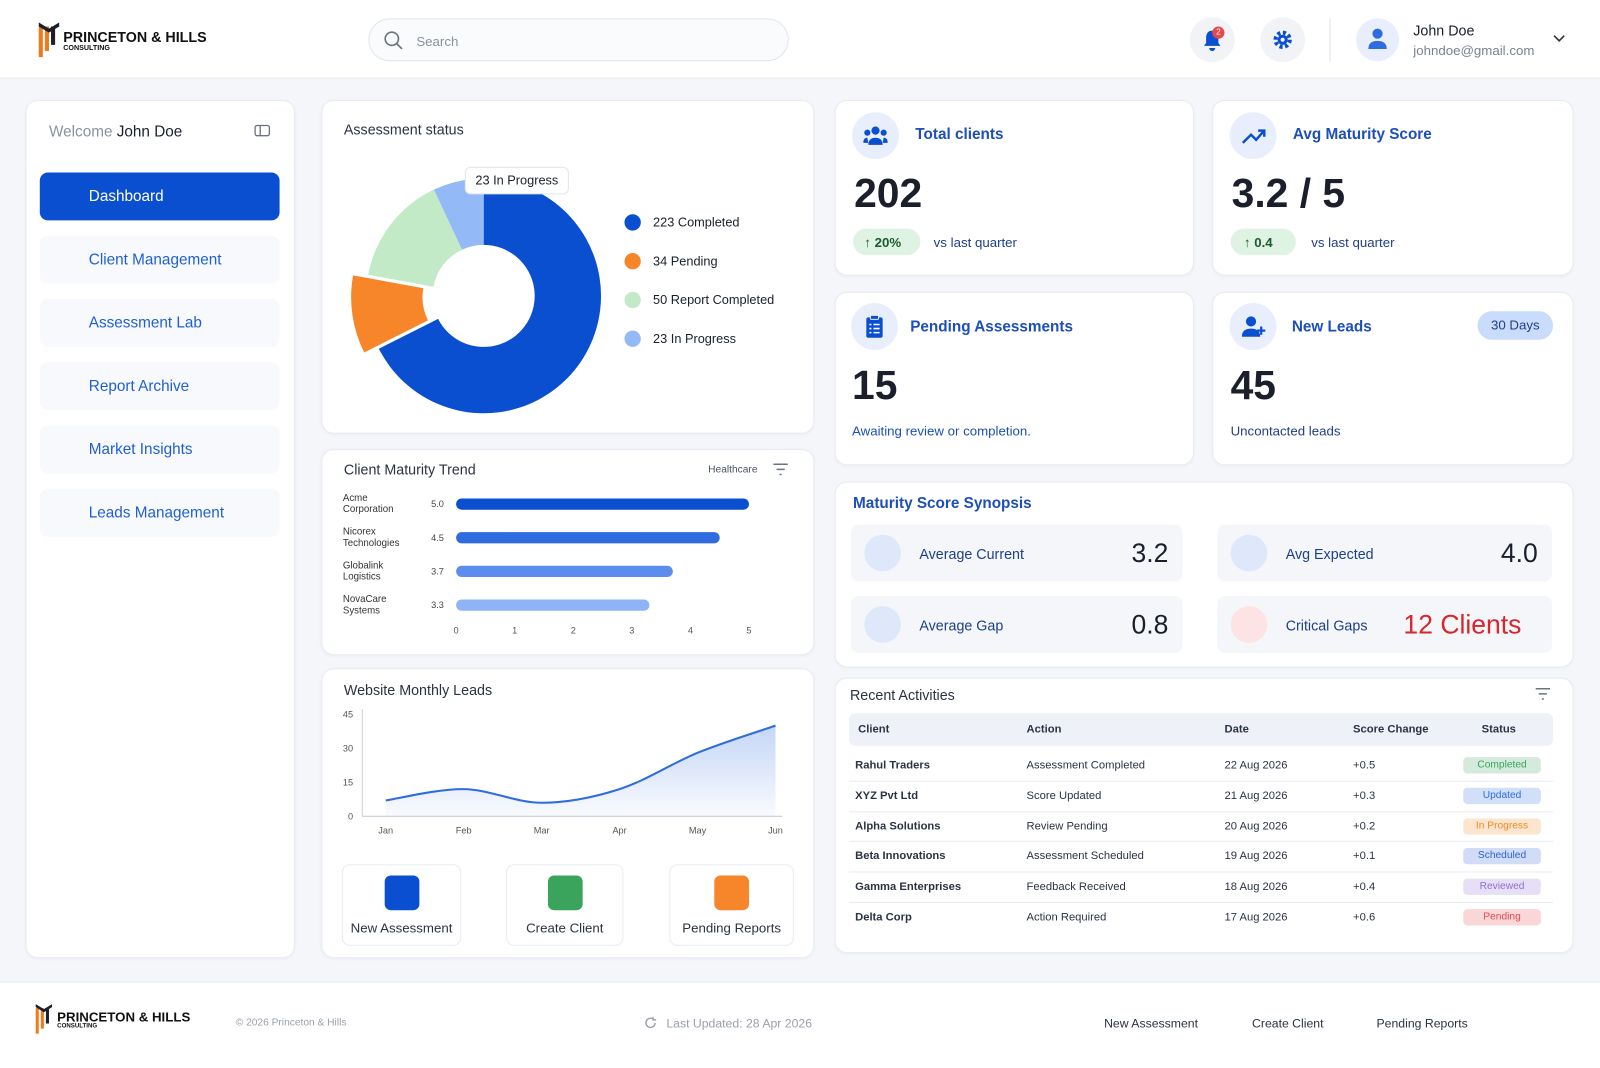  Describe the element at coordinates (403, 129) in the screenshot. I see `card-title: Assessment status` at that location.